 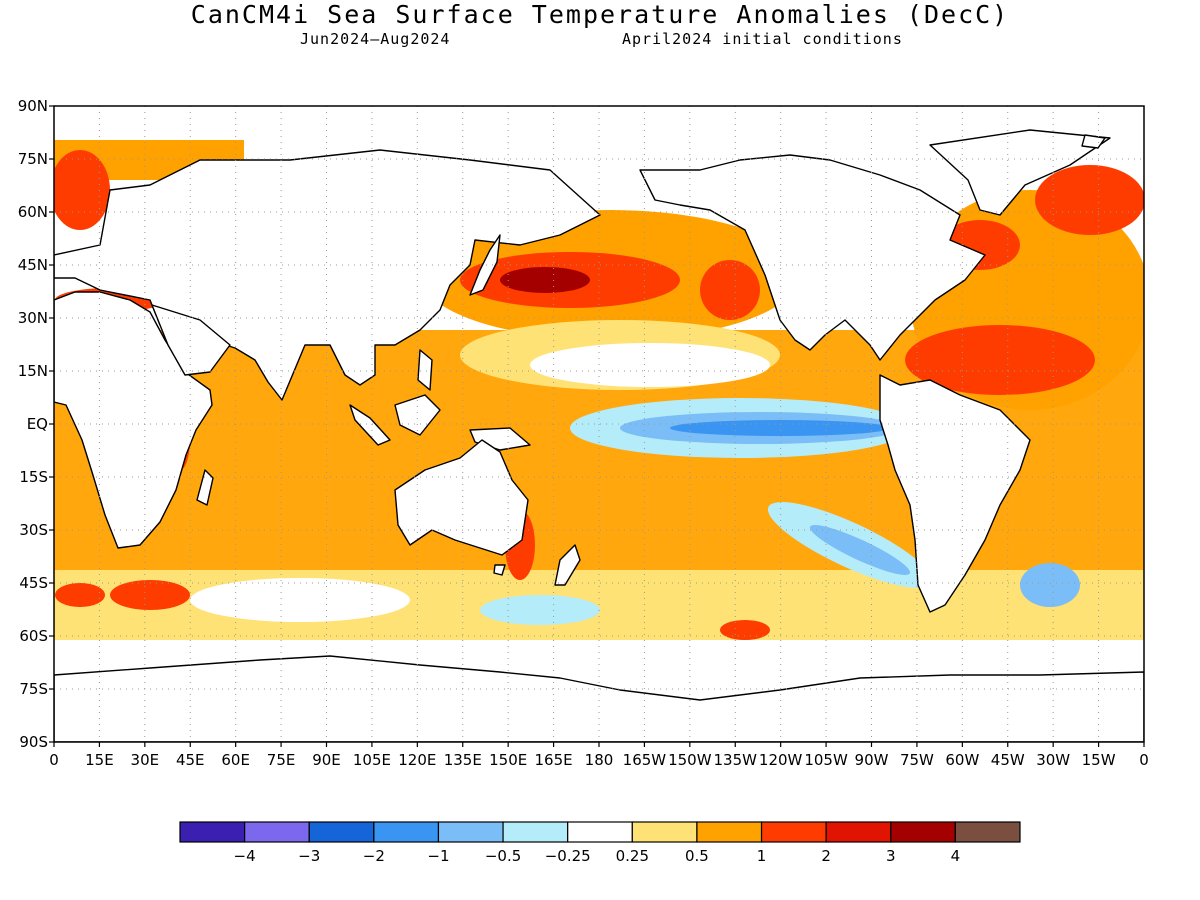 What do you see at coordinates (781, 760) in the screenshot?
I see `lon-tick-label: 120W` at bounding box center [781, 760].